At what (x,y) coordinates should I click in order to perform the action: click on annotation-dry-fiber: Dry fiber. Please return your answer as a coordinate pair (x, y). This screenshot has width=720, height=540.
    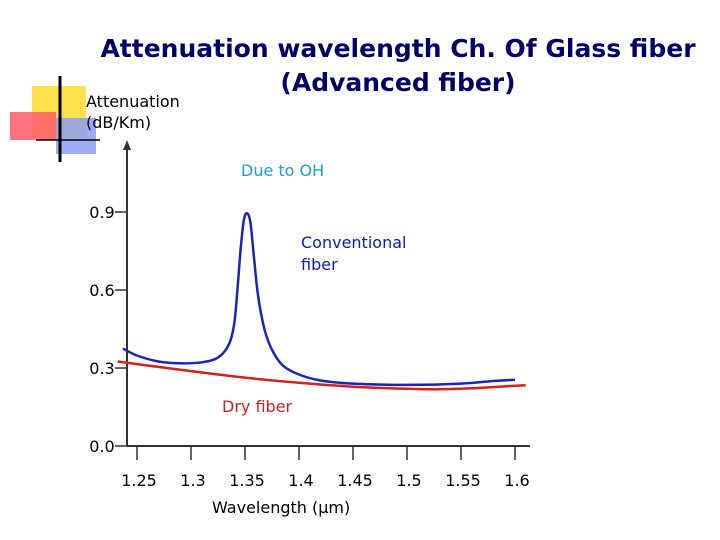
    Looking at the image, I should click on (257, 406).